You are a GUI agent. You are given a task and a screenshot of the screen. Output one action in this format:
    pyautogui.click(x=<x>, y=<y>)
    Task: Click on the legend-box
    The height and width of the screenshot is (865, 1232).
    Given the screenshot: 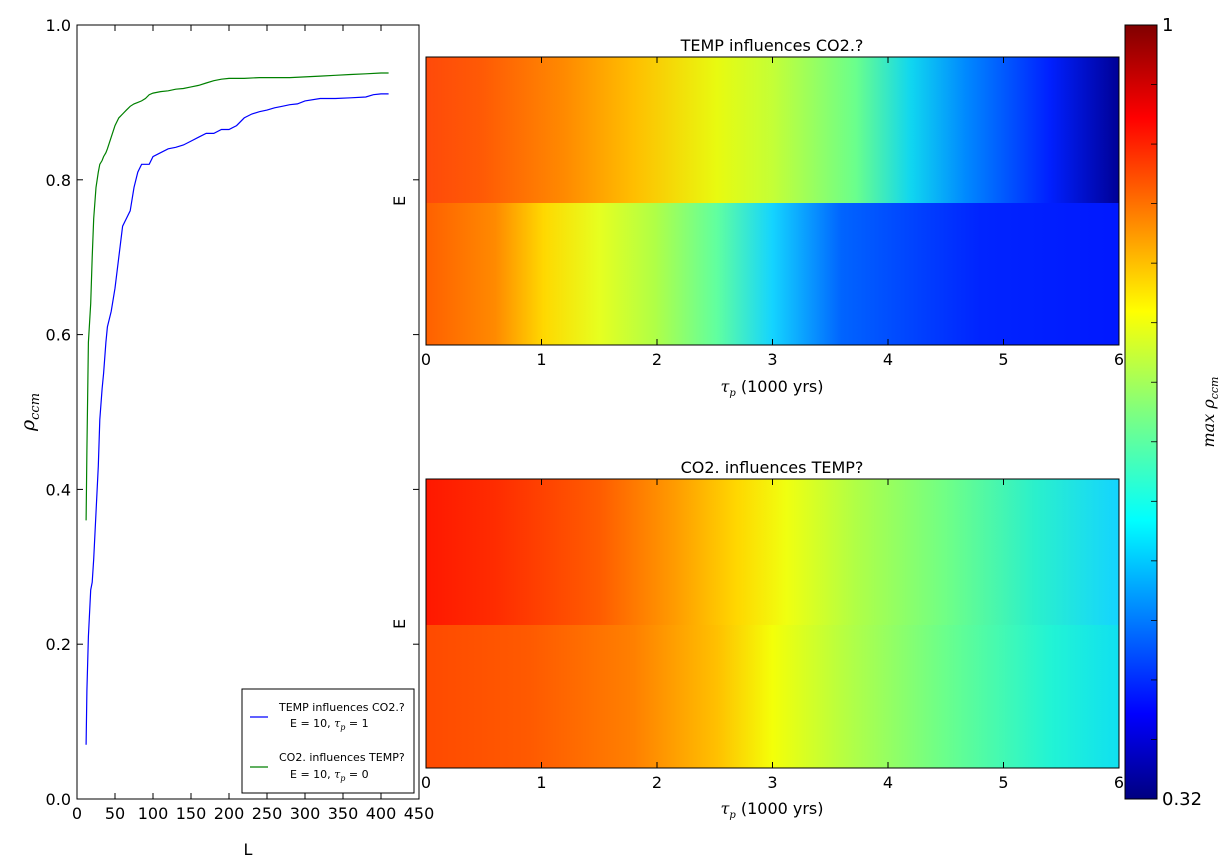 What is the action you would take?
    pyautogui.click(x=328, y=741)
    